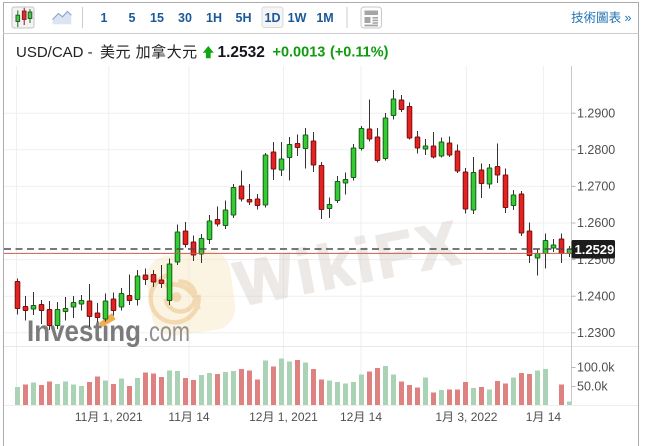 The height and width of the screenshot is (446, 645). I want to click on svg-text: 1D, so click(273, 18).